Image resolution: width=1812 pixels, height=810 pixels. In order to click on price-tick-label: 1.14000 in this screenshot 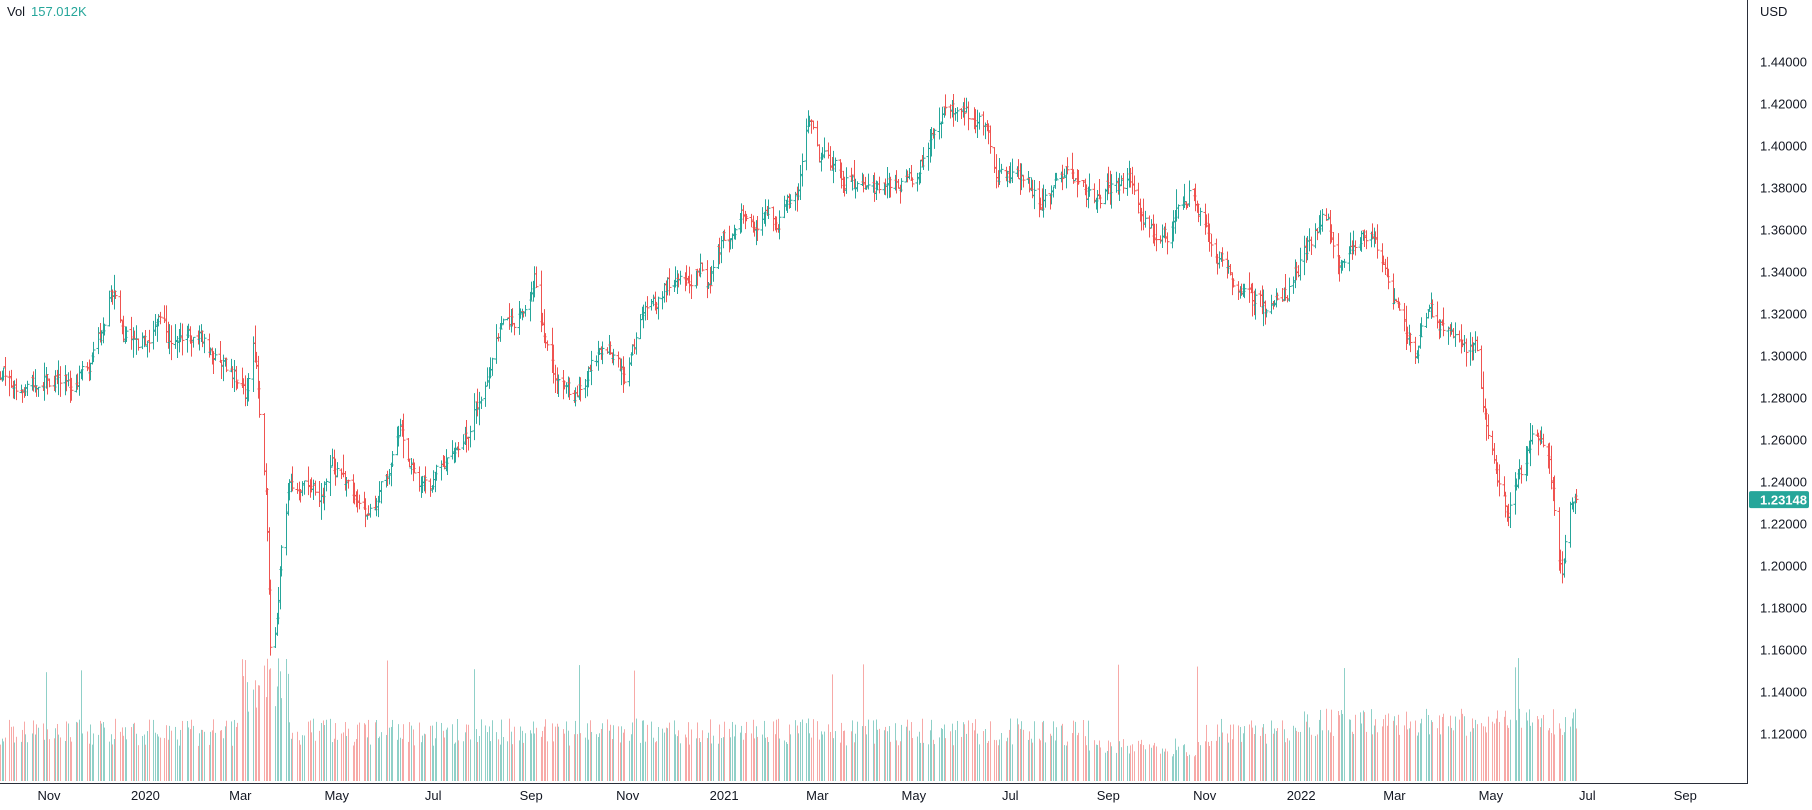, I will do `click(1783, 692)`.